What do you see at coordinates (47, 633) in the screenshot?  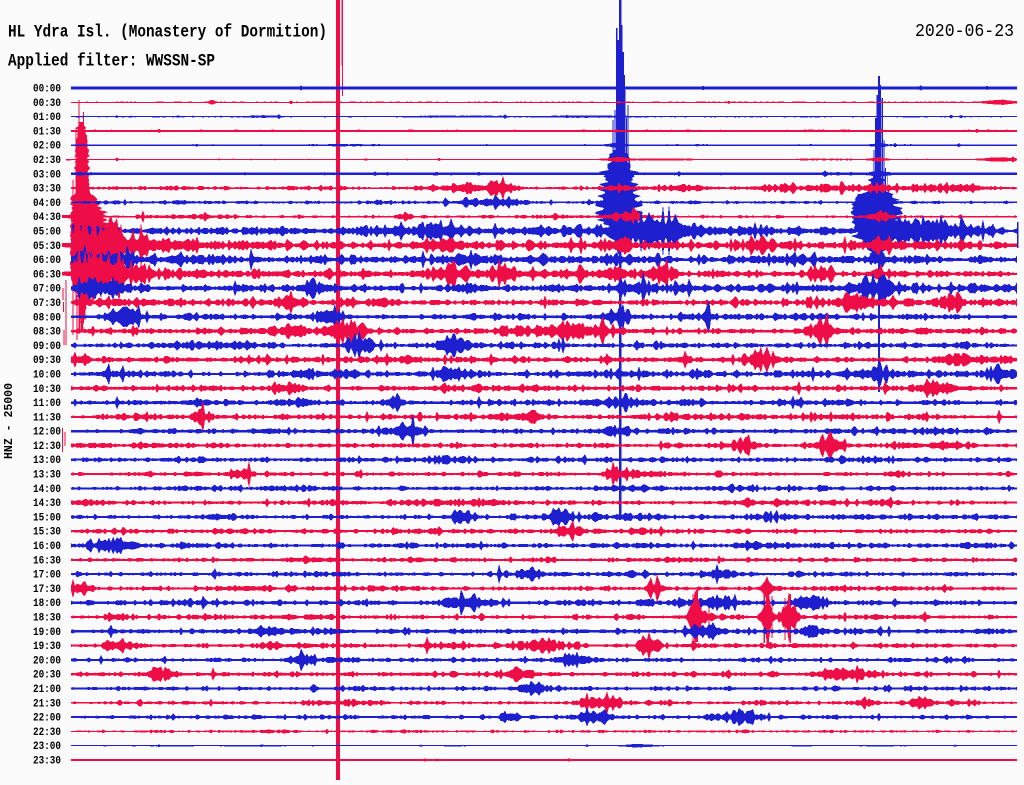 I see `svg-text: 19:00` at bounding box center [47, 633].